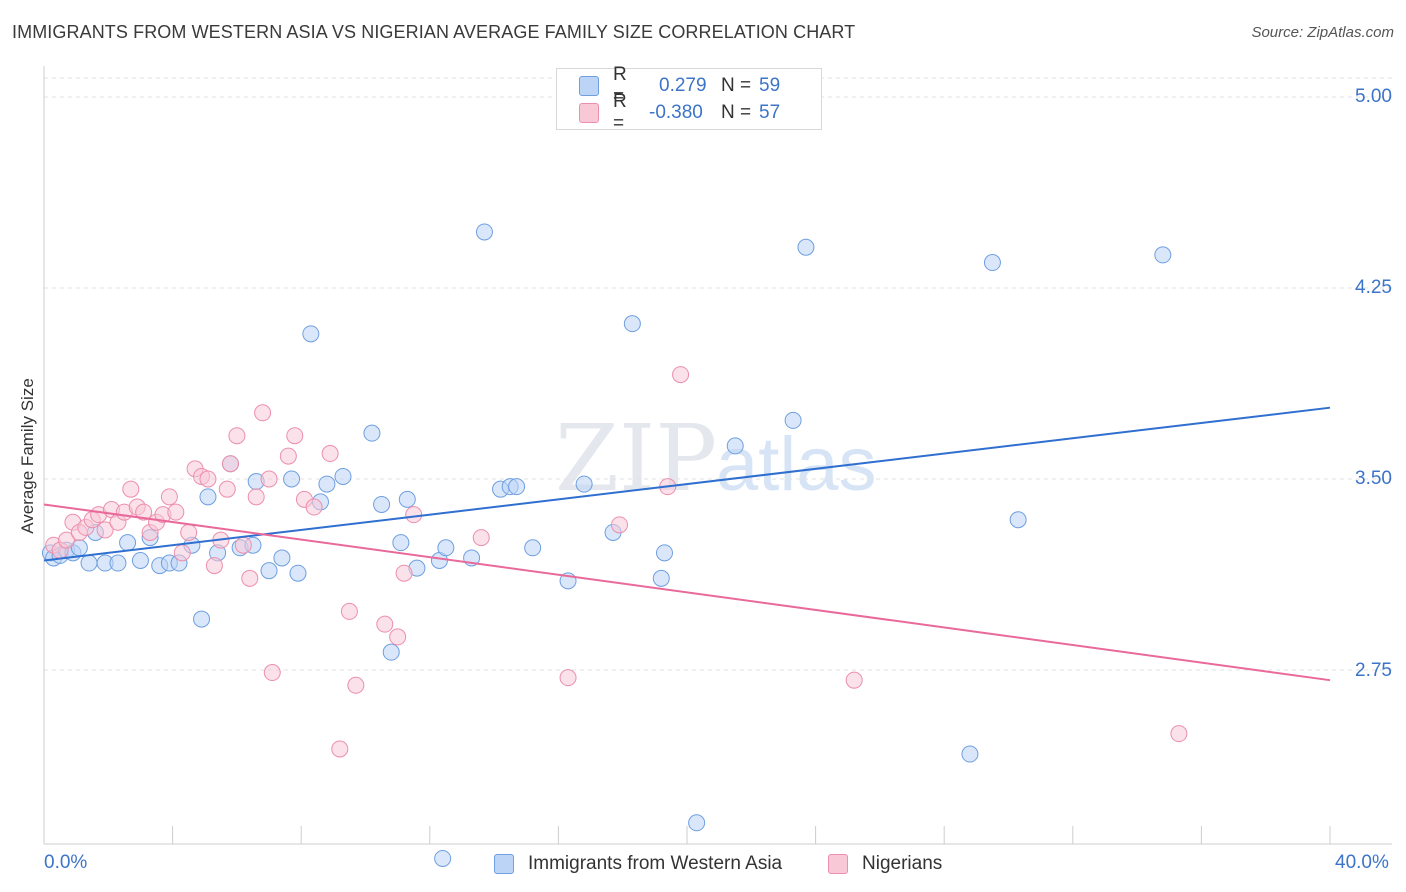 The width and height of the screenshot is (1406, 892). I want to click on x-tick-label: 0.0%, so click(66, 862).